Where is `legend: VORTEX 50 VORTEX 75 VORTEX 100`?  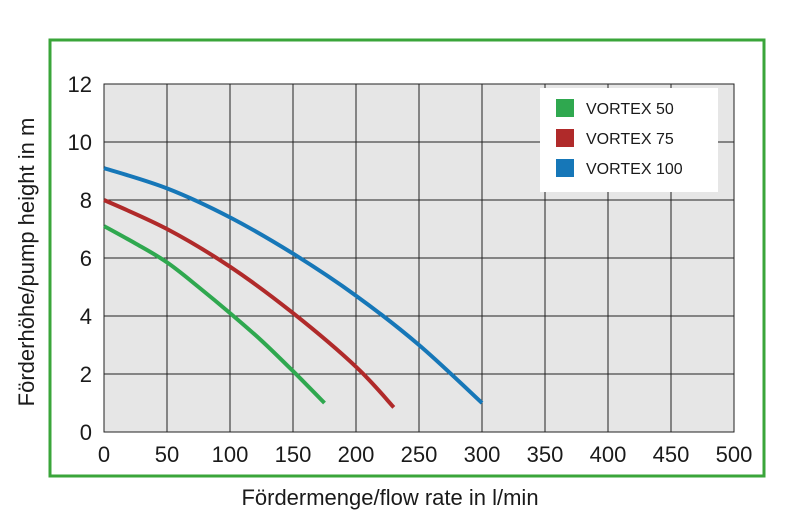
legend: VORTEX 50 VORTEX 75 VORTEX 100 is located at coordinates (629, 140).